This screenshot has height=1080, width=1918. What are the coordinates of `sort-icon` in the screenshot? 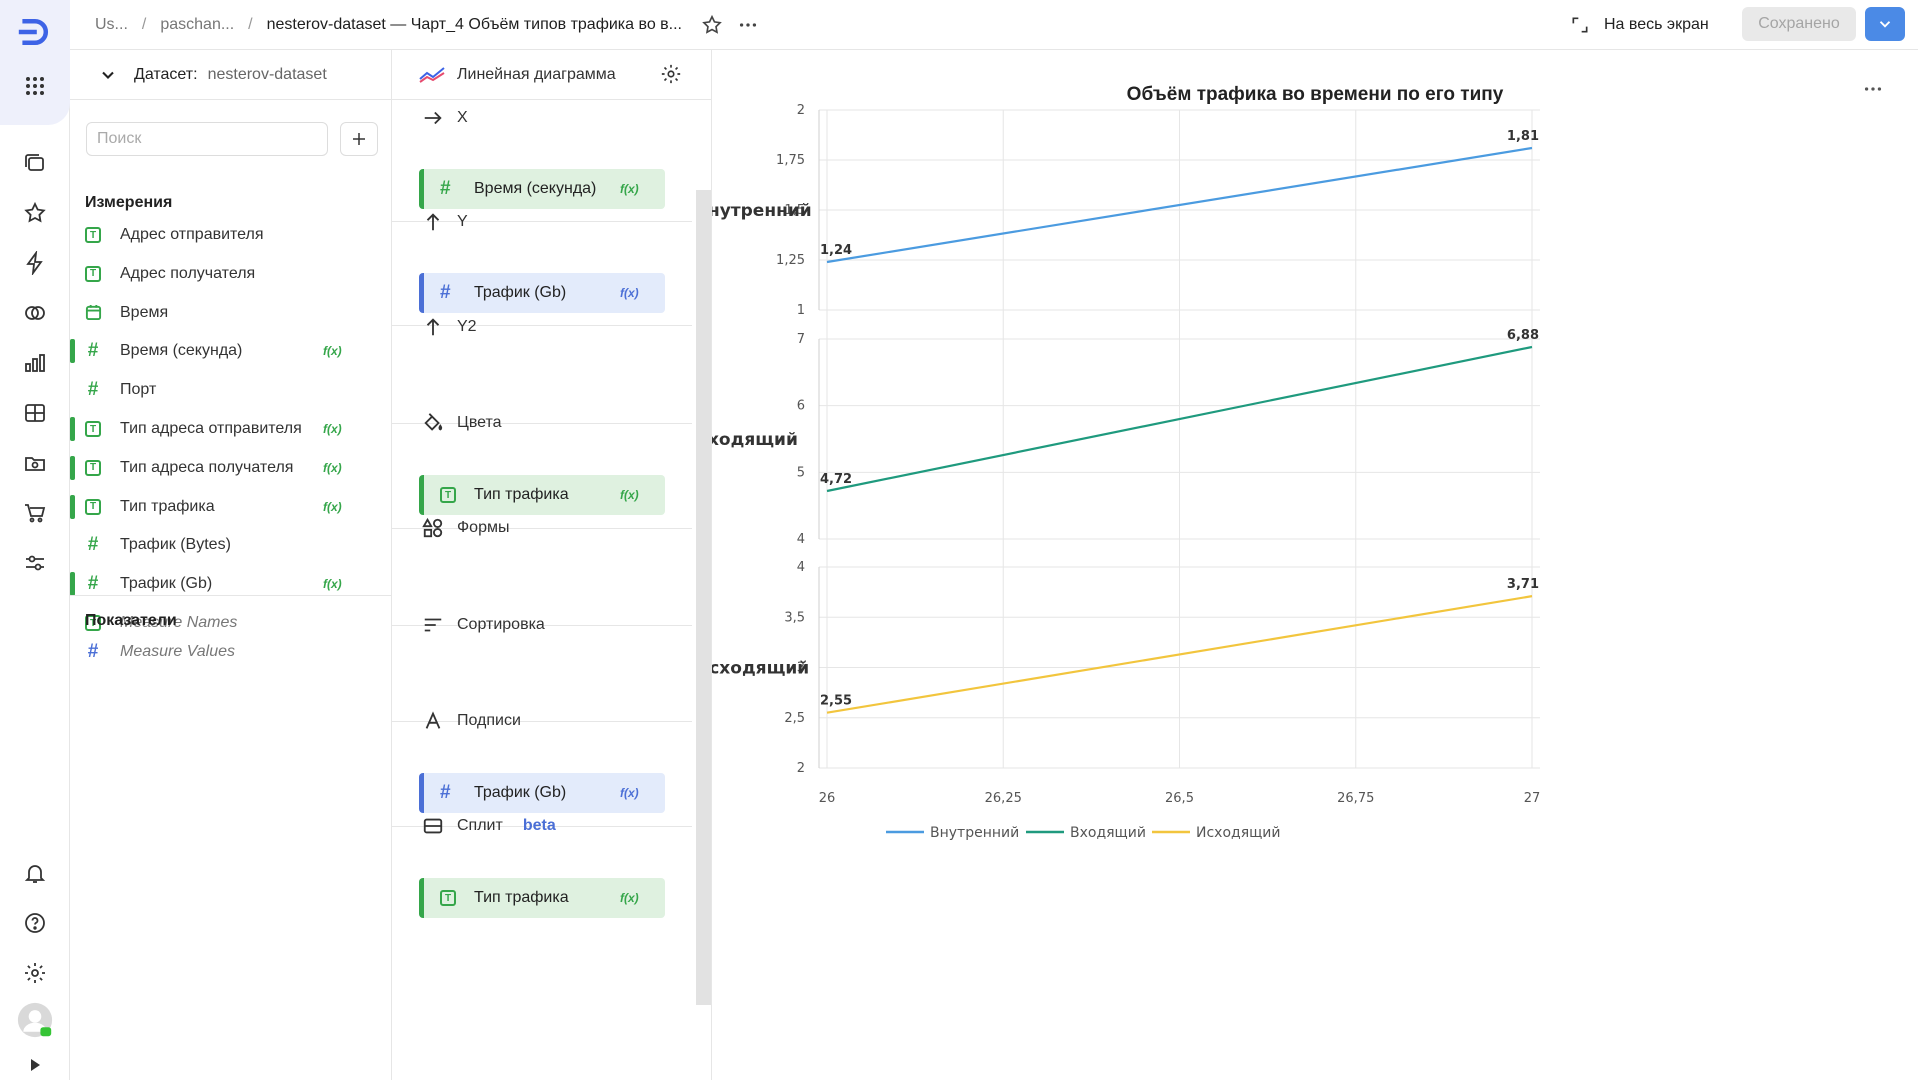 It's located at (433, 625).